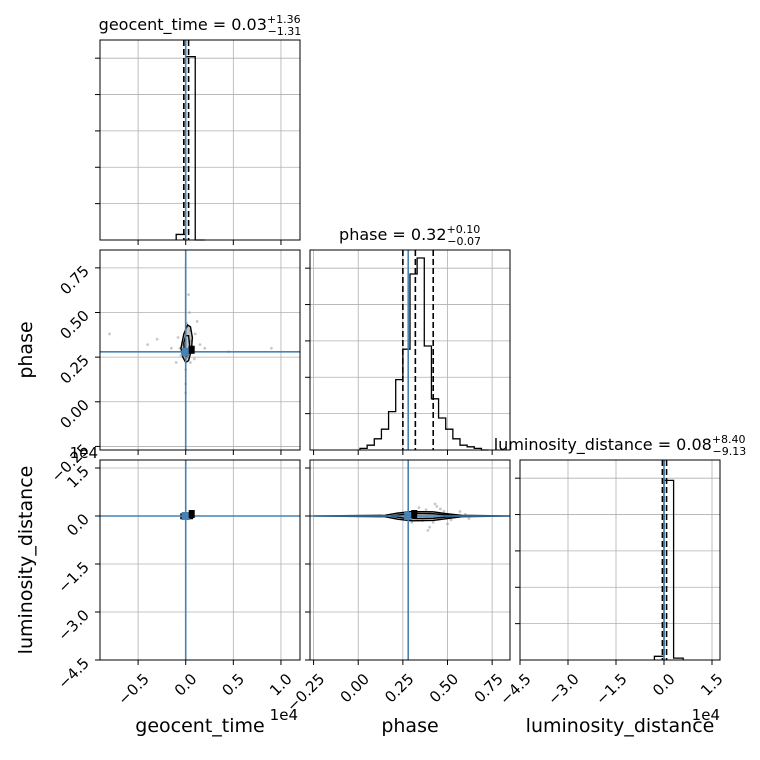 The height and width of the screenshot is (760, 760). What do you see at coordinates (284, 19) in the screenshot?
I see `title-upper-error: +1.36` at bounding box center [284, 19].